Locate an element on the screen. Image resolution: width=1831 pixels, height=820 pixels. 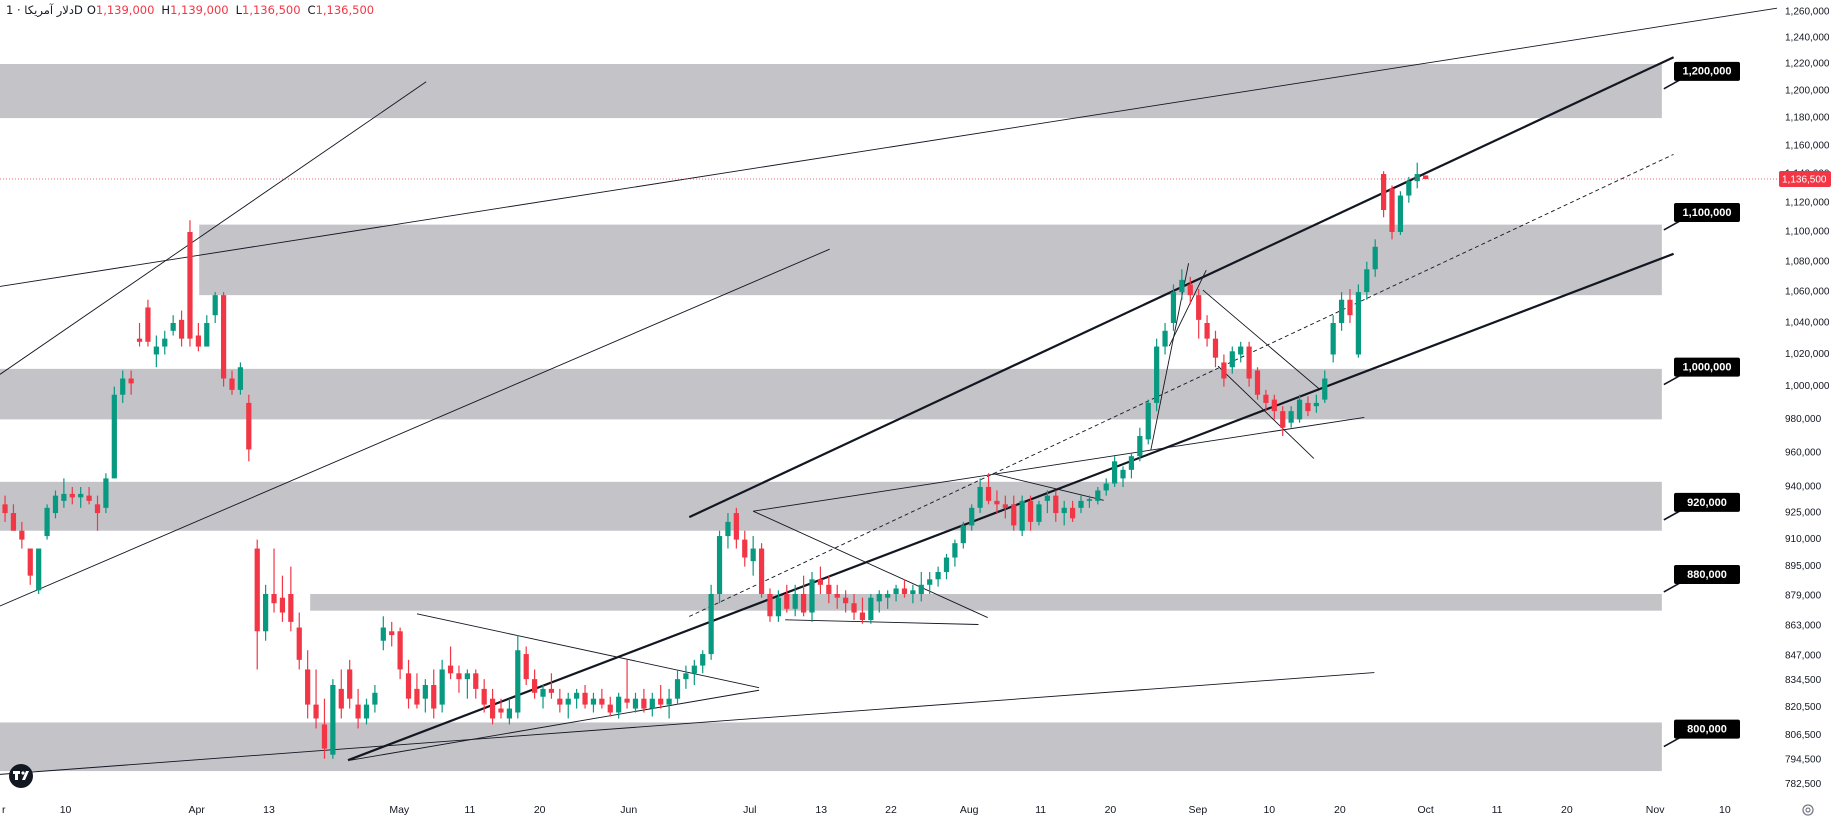
ohlc-value: 1,136,500 is located at coordinates (345, 10).